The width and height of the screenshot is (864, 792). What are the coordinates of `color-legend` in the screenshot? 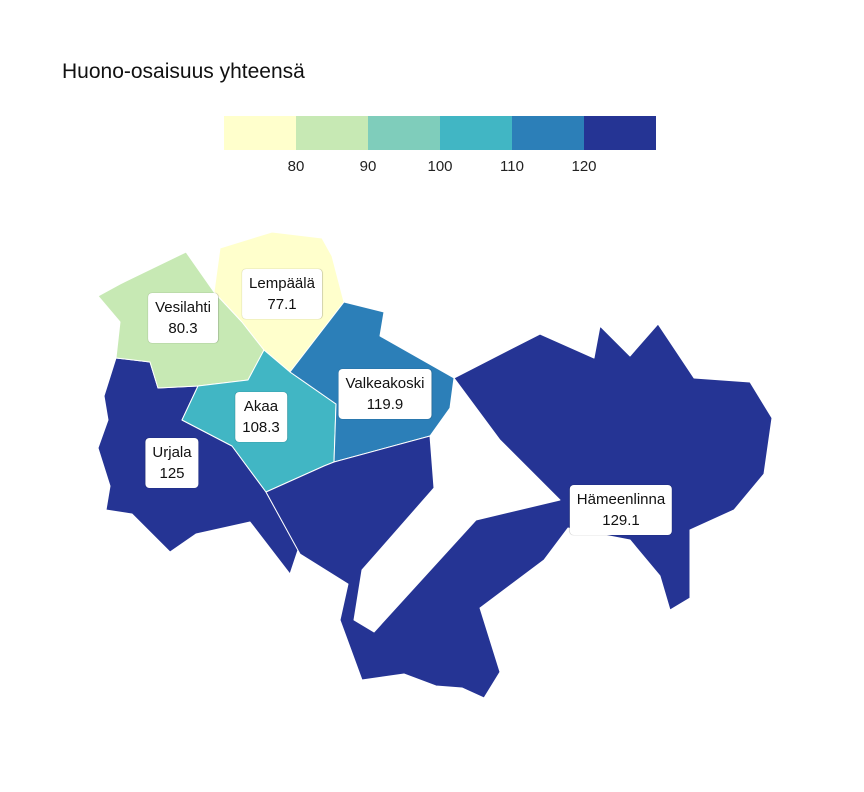 It's located at (440, 133).